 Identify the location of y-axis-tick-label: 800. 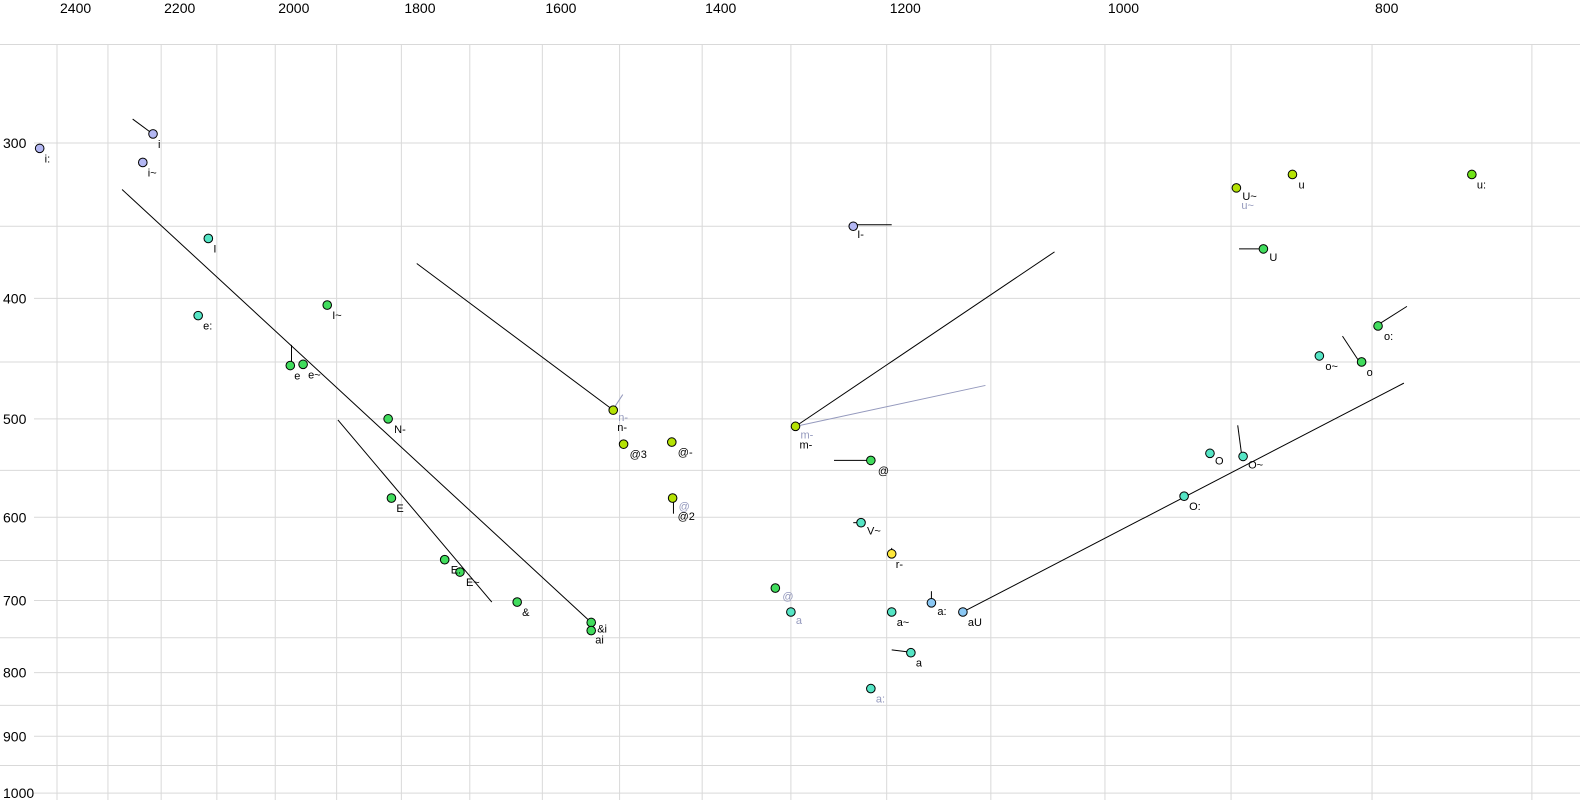
(15, 673).